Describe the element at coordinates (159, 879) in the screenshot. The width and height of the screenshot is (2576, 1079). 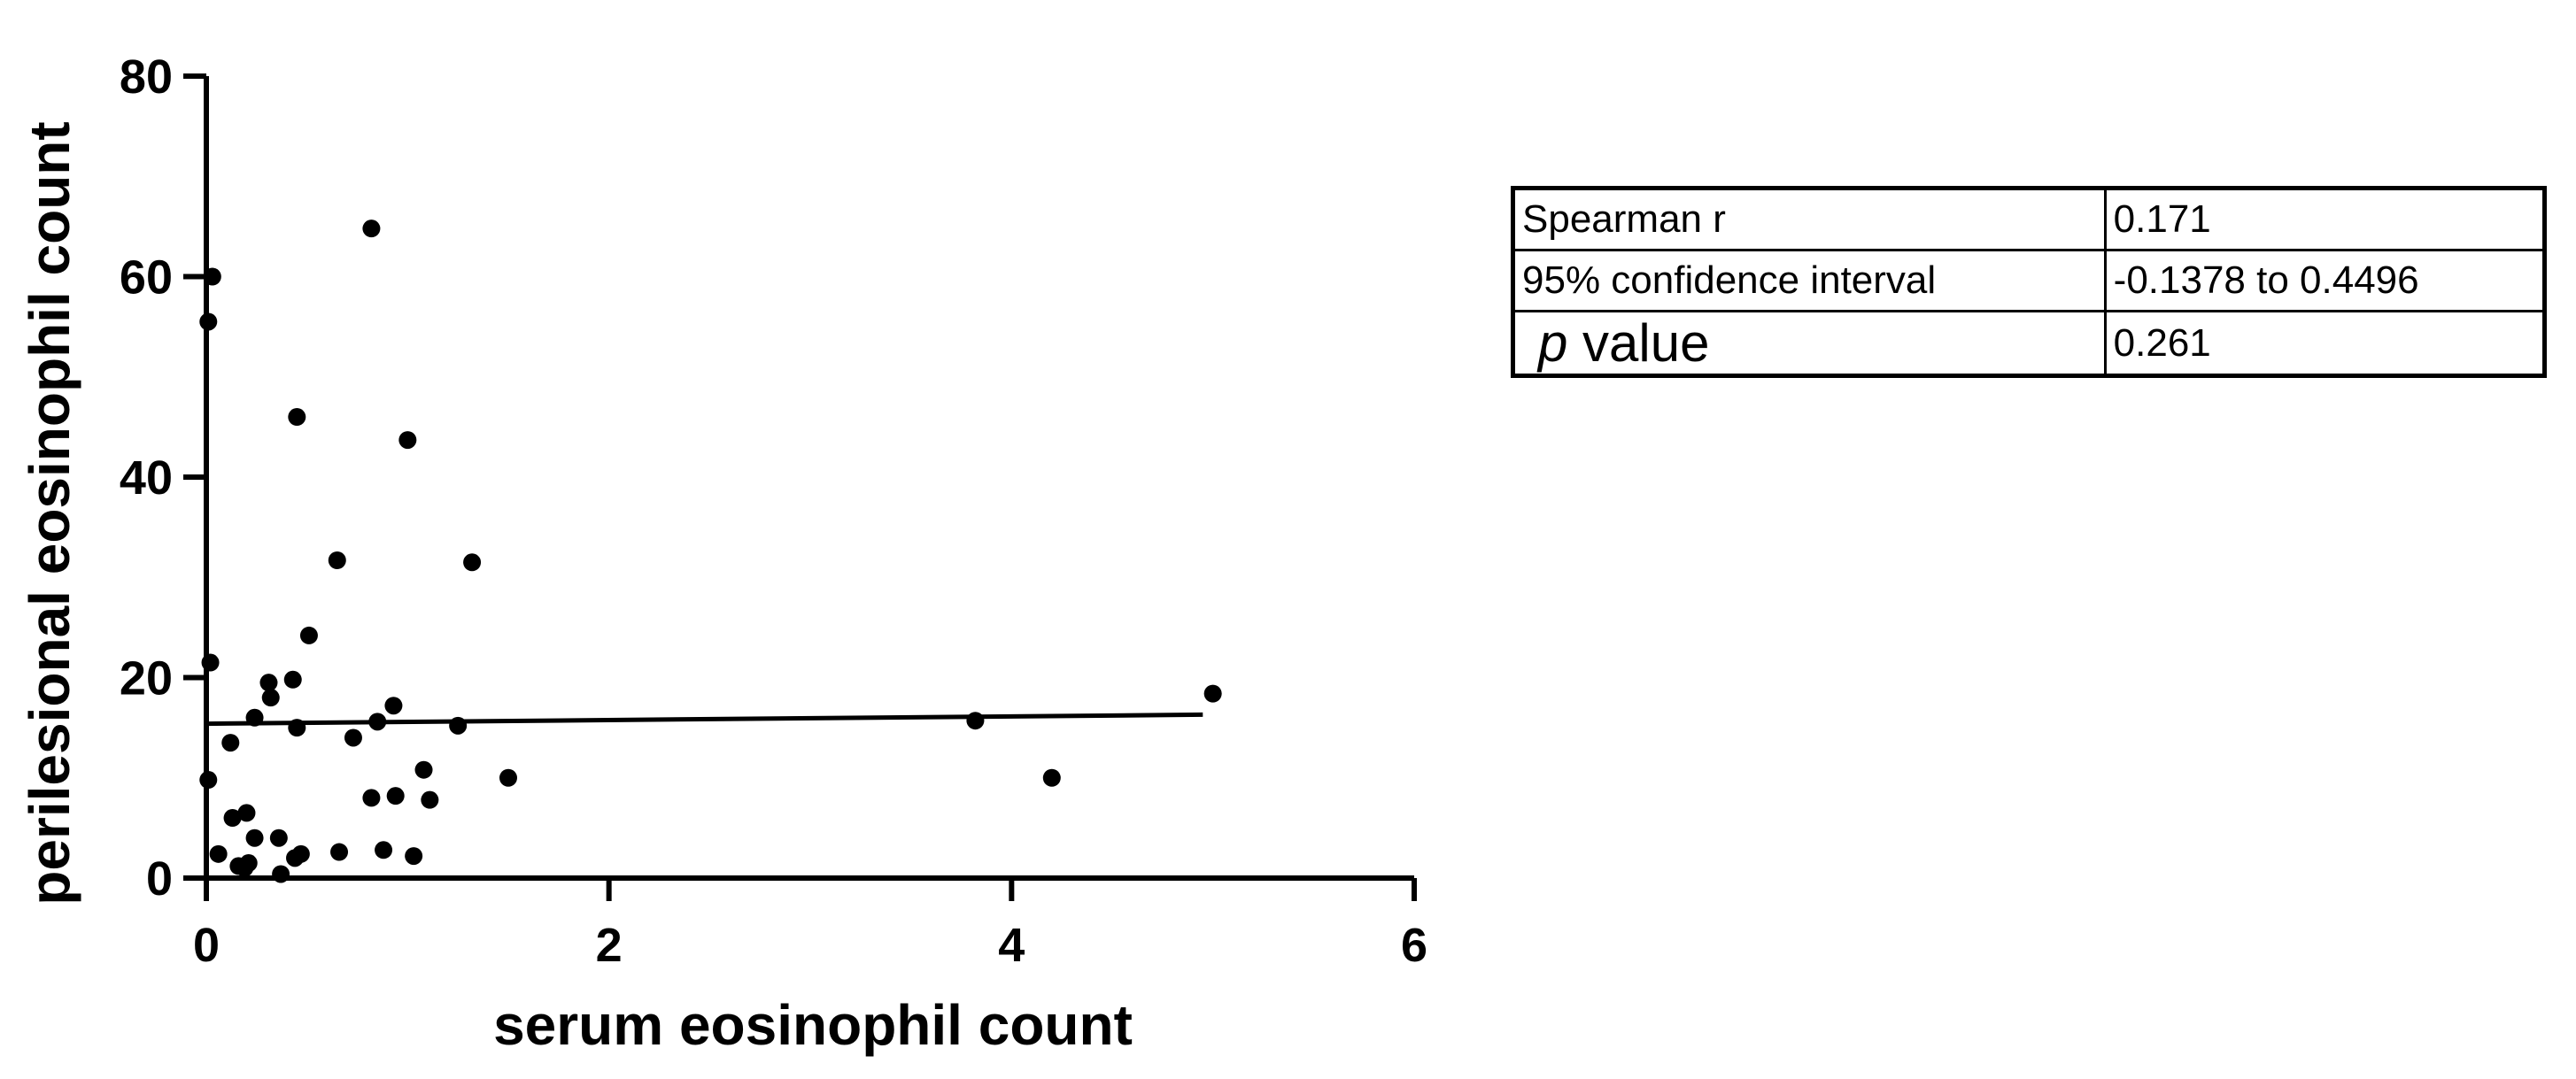
I see `y-tick-label: 0` at that location.